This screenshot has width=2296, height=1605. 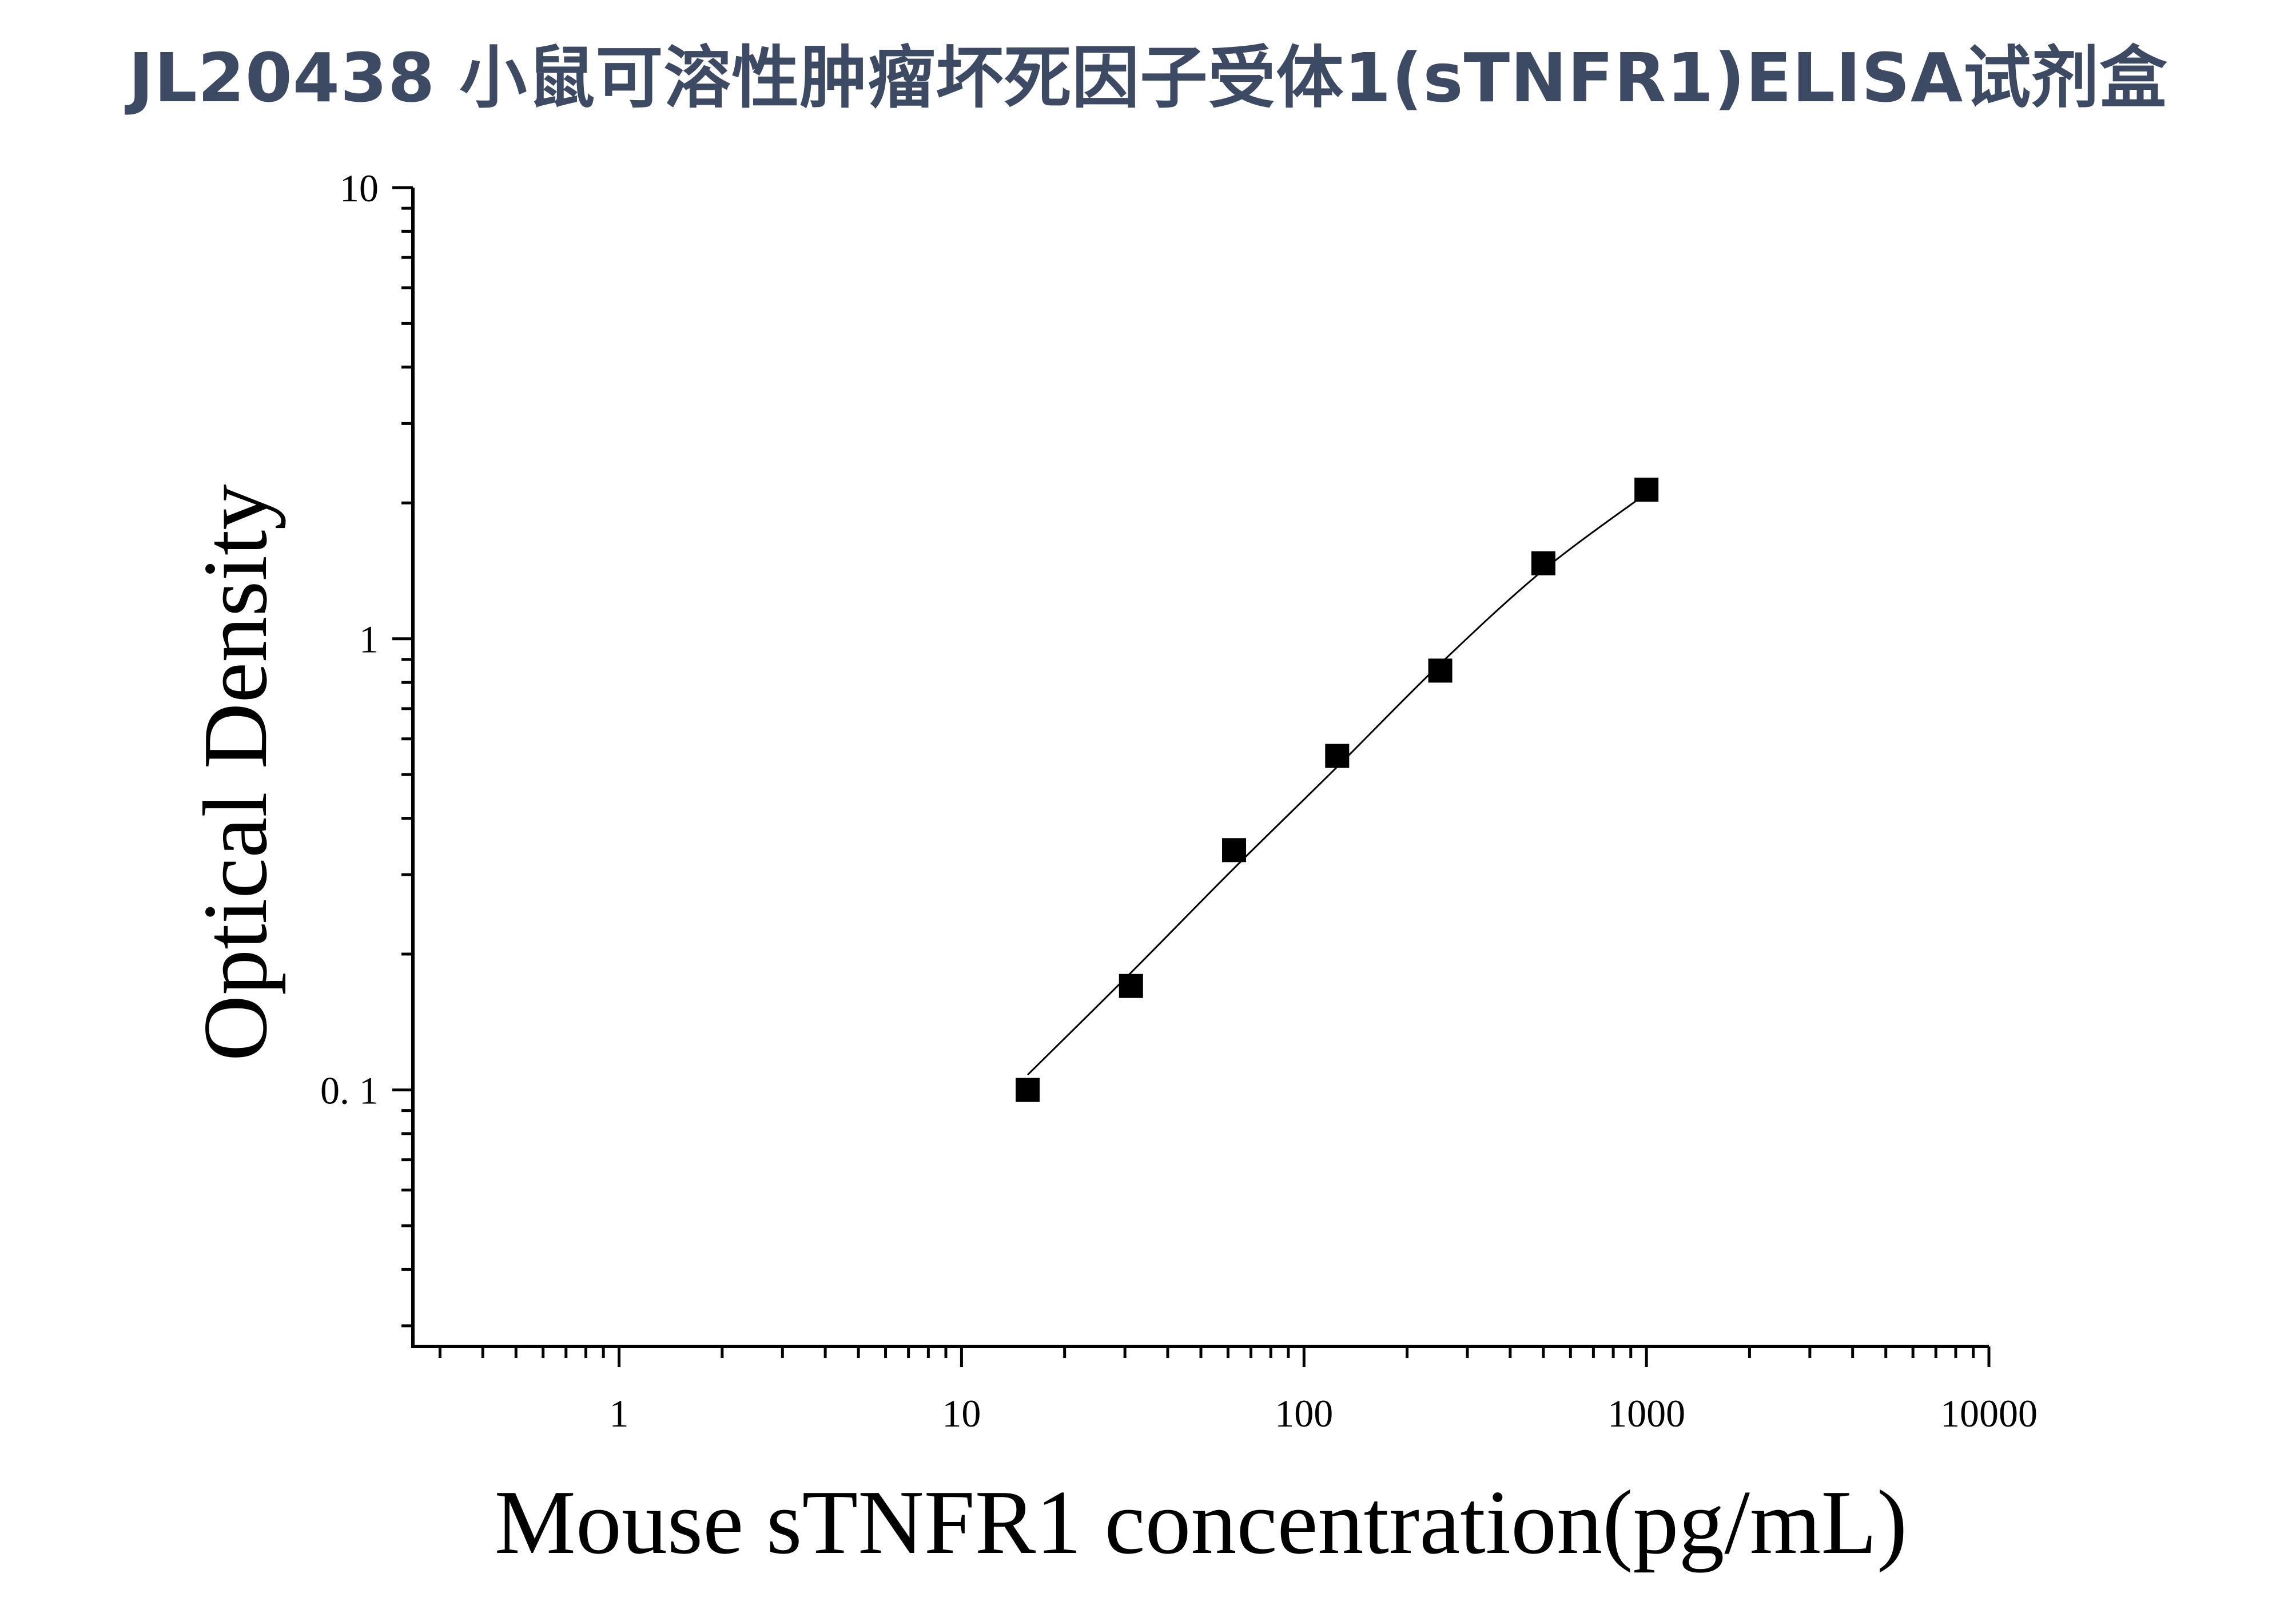 I want to click on y-tick-label: 0. 1, so click(x=349, y=1090).